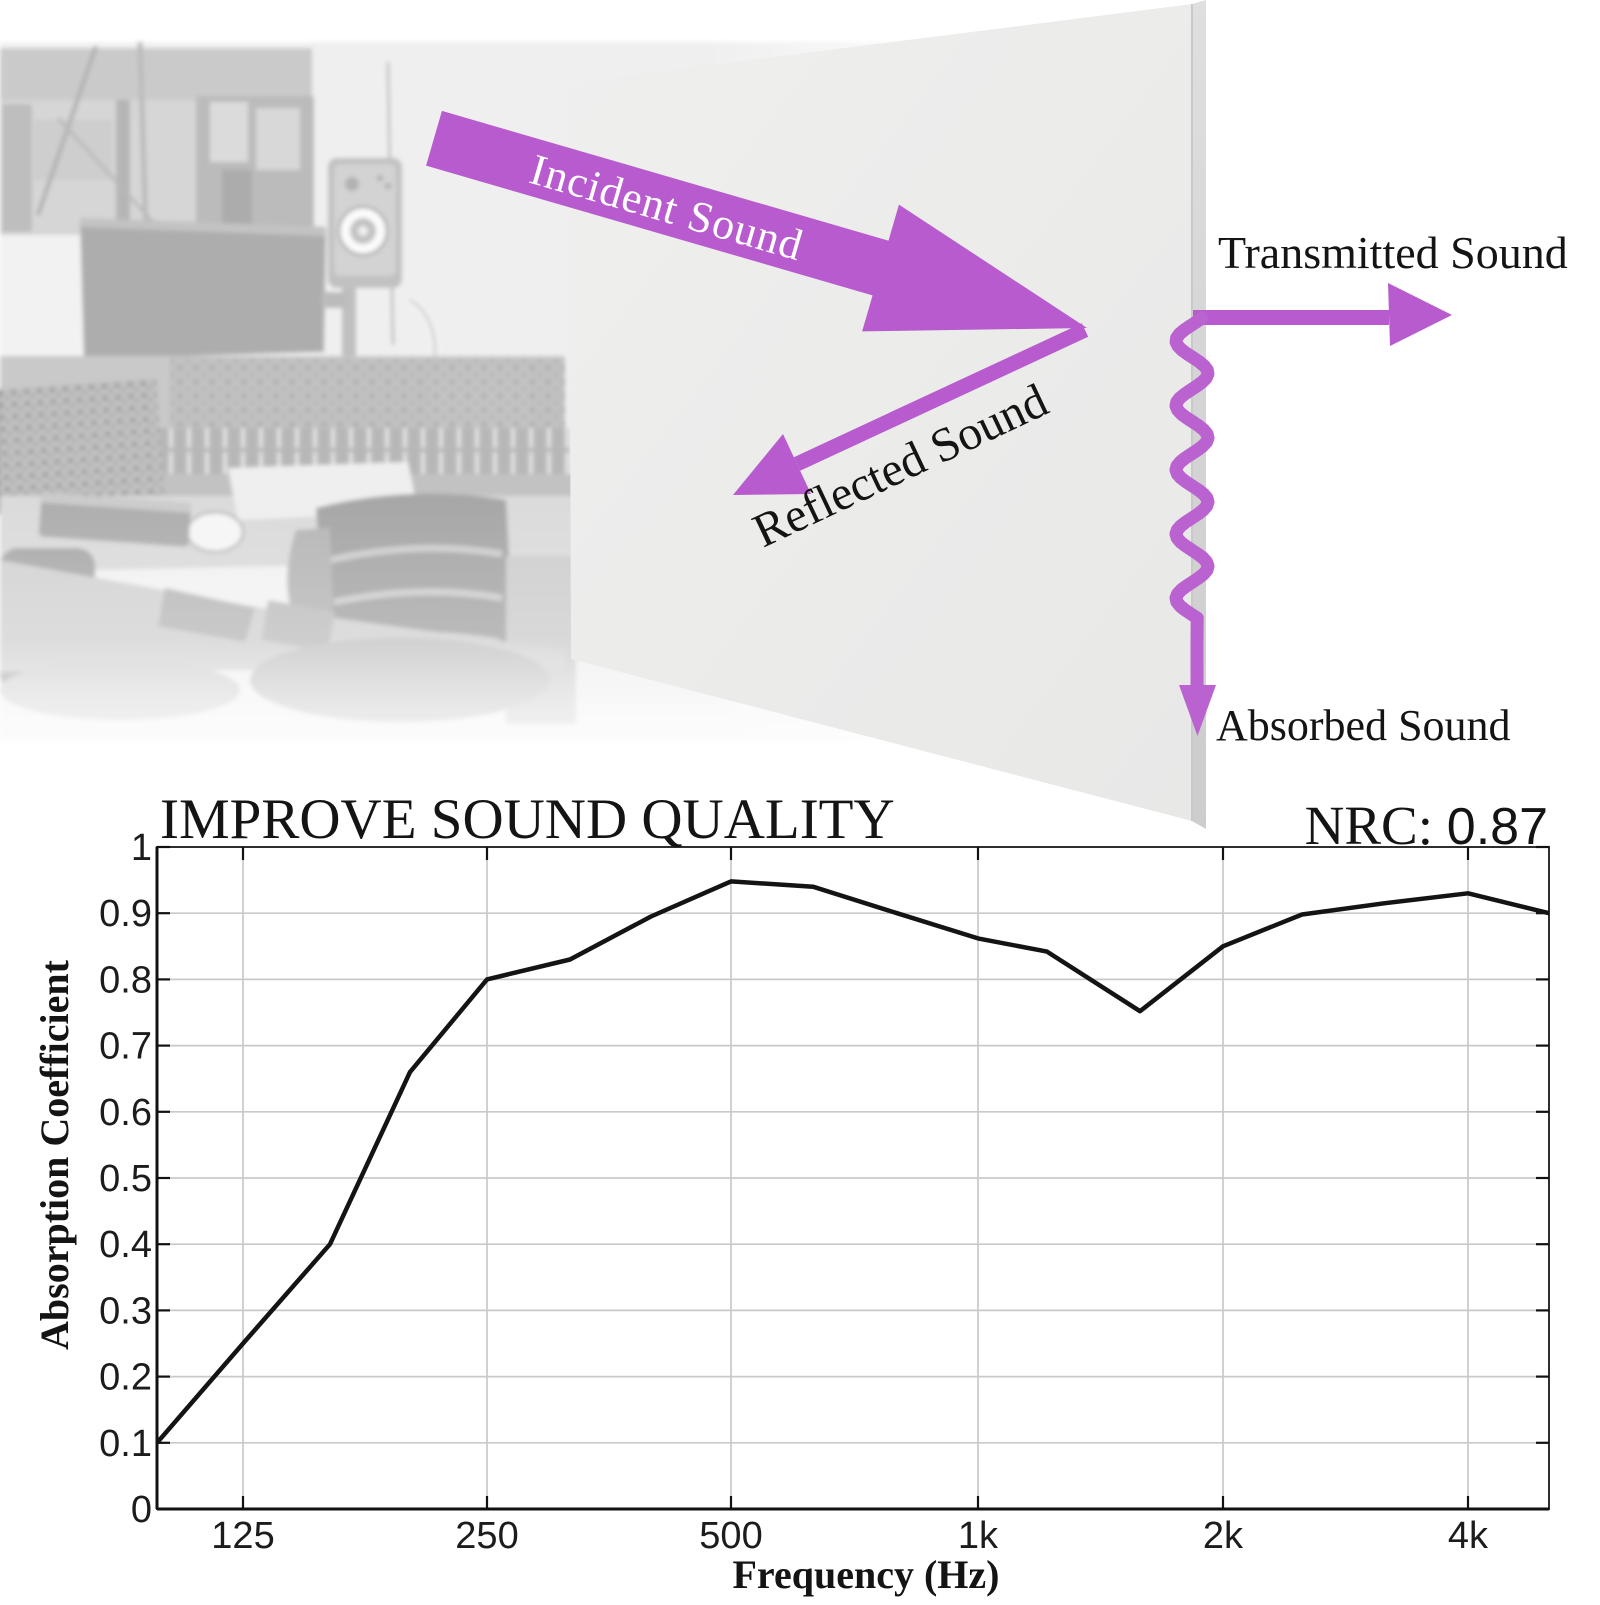 Image resolution: width=1600 pixels, height=1605 pixels. I want to click on svg-text: 0.1, so click(125, 1444).